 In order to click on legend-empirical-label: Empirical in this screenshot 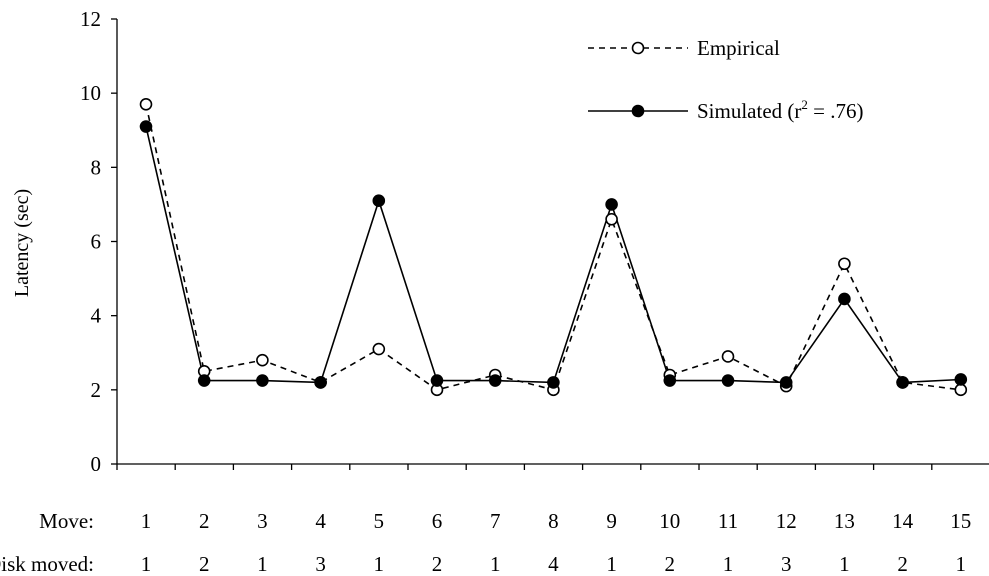, I will do `click(738, 48)`.